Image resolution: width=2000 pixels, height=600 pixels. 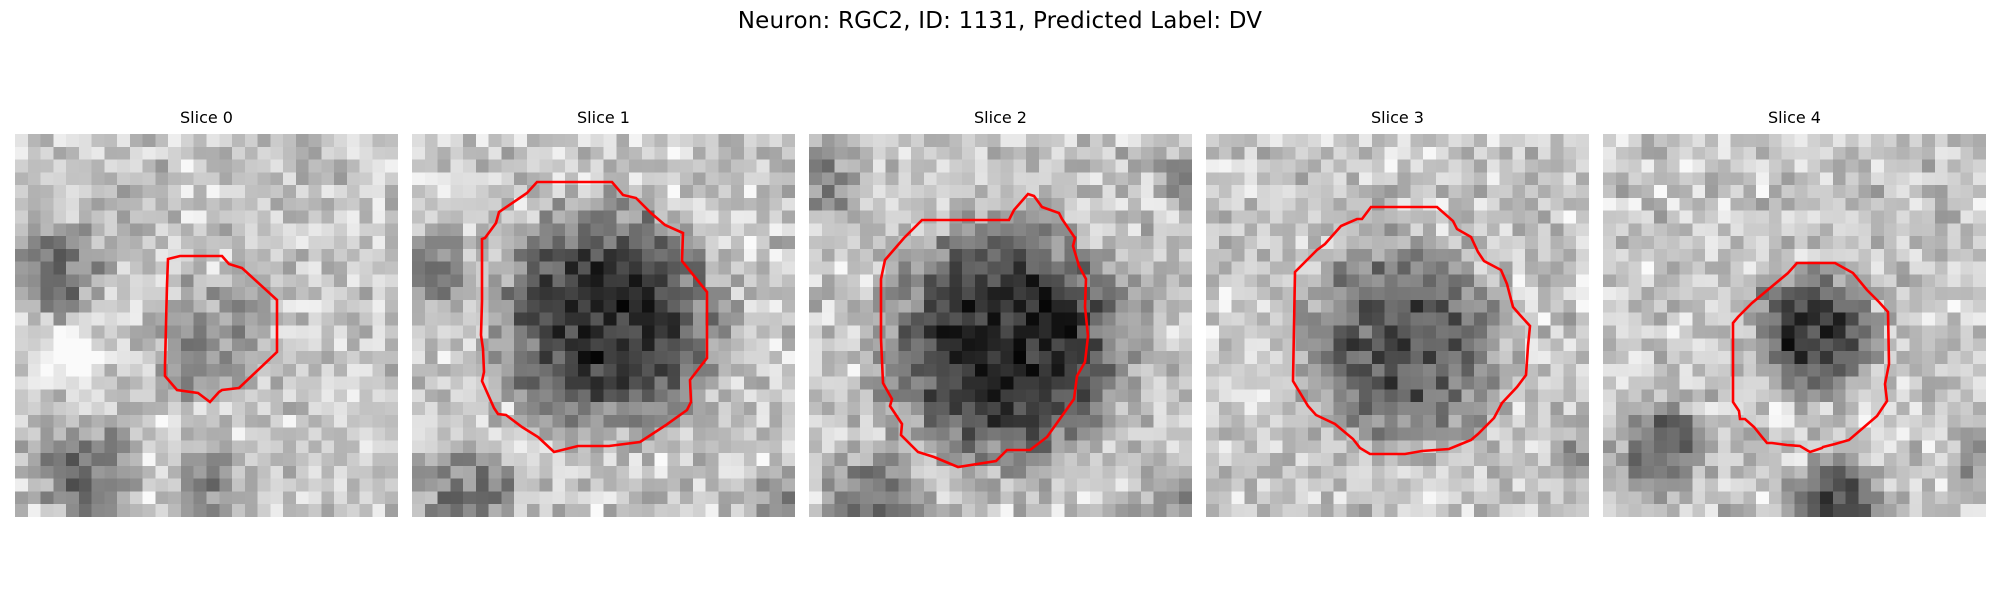 I want to click on slice-title: Slice 0, so click(x=206, y=117).